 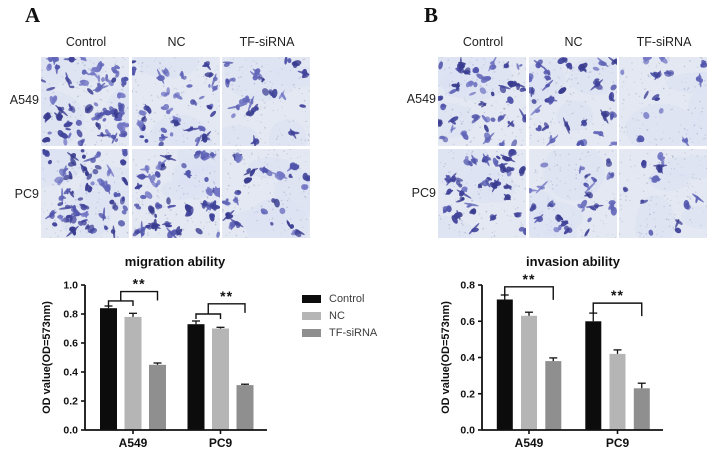 I want to click on legend-item-control: Control, so click(x=339, y=298).